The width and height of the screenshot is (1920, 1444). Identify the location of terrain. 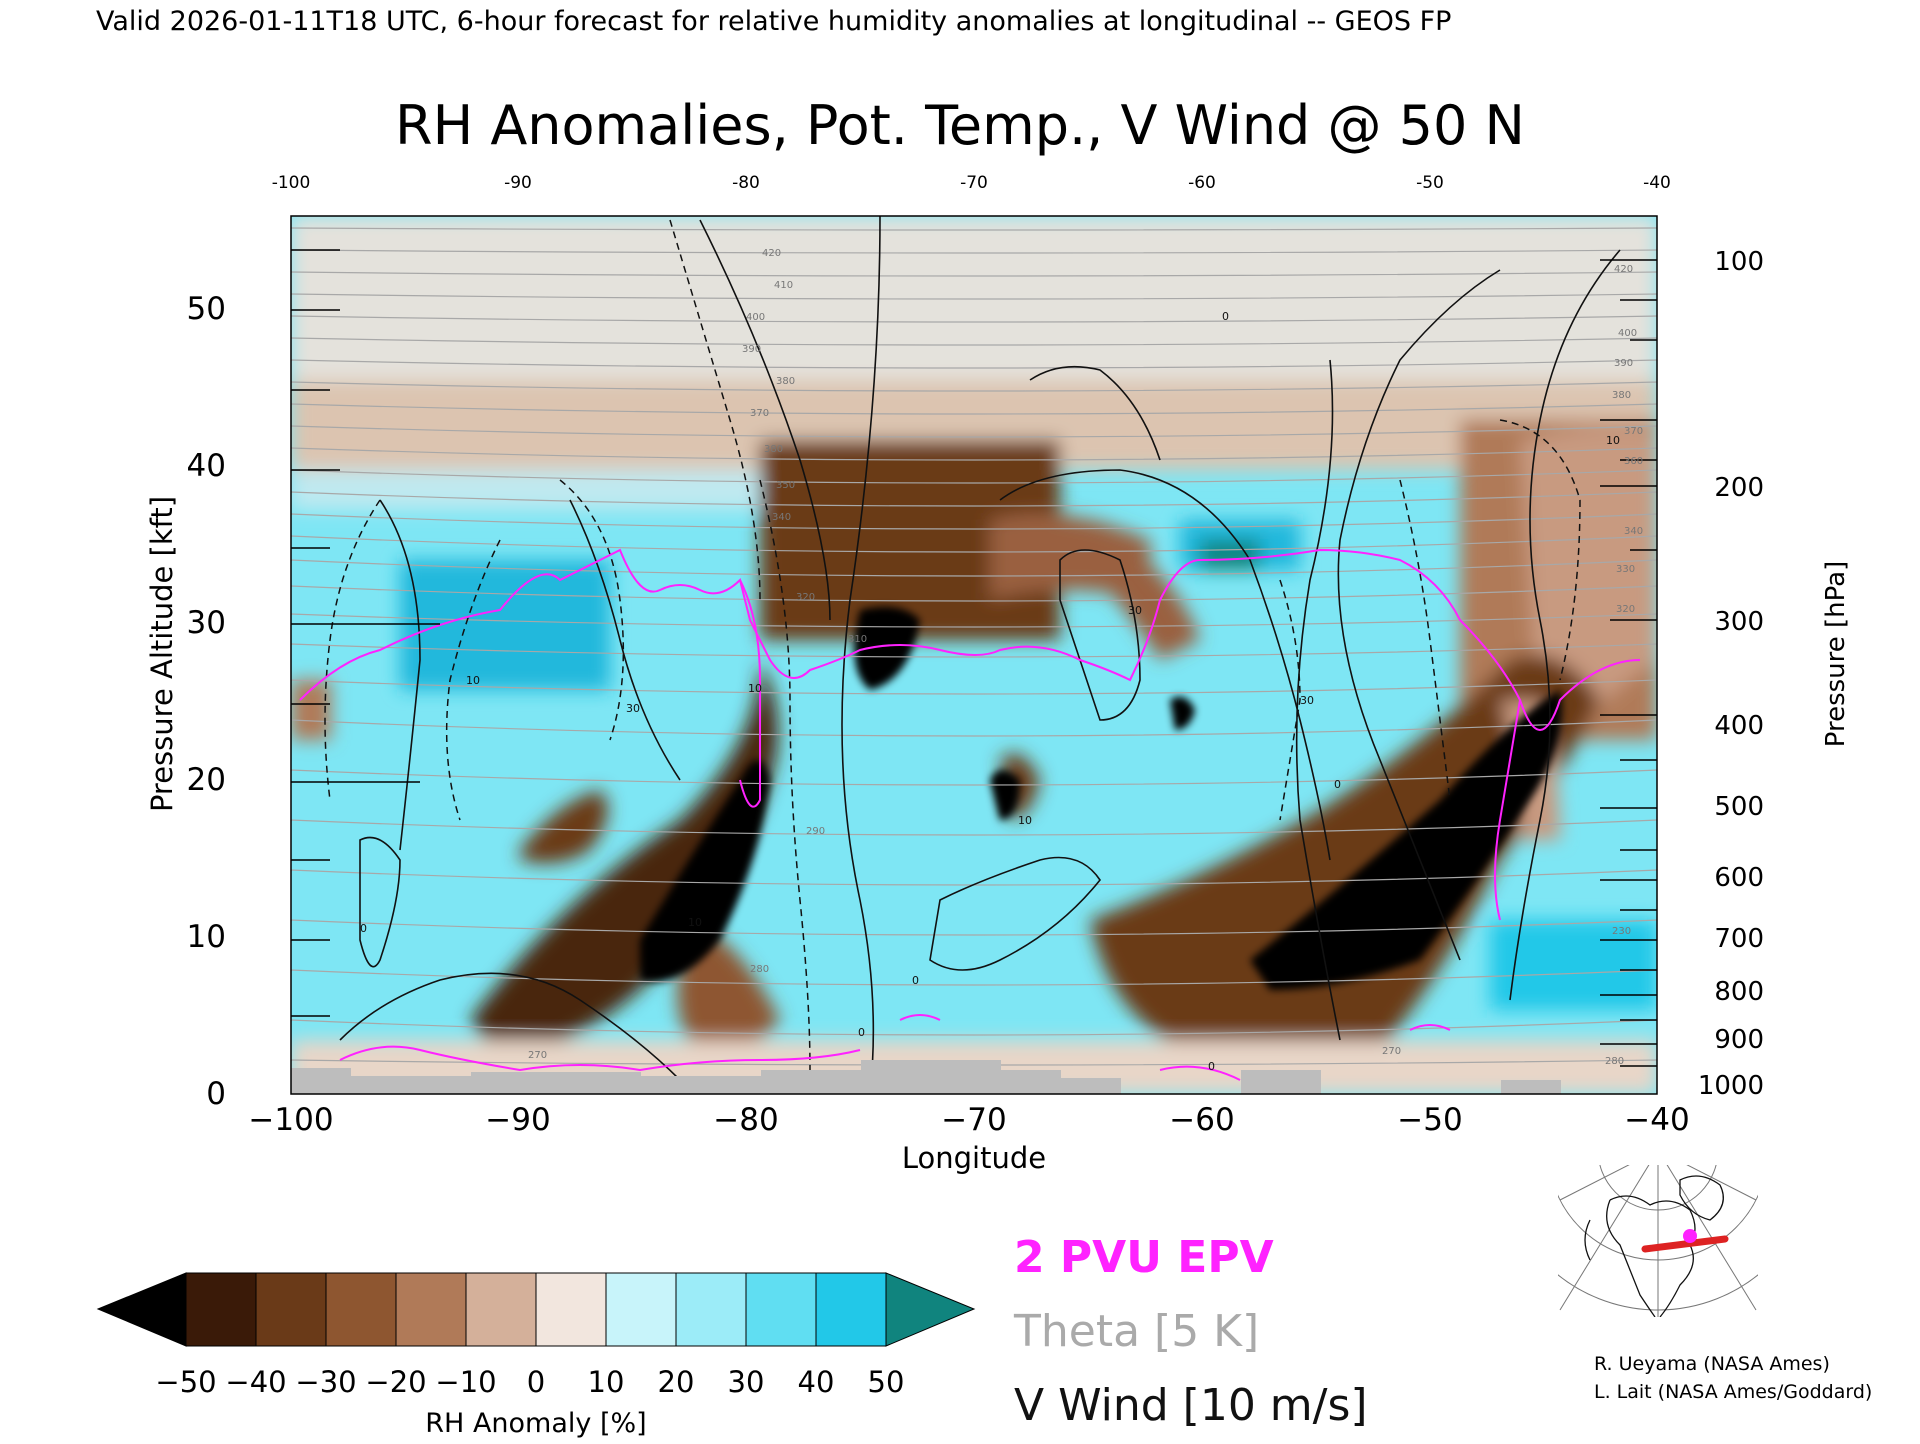
(926, 1077).